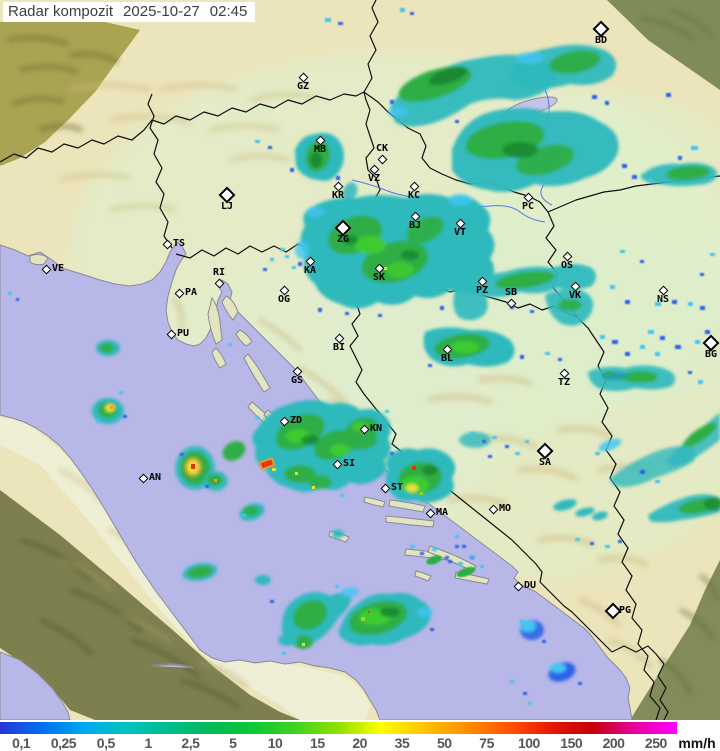  I want to click on legend-tick: 100, so click(528, 743).